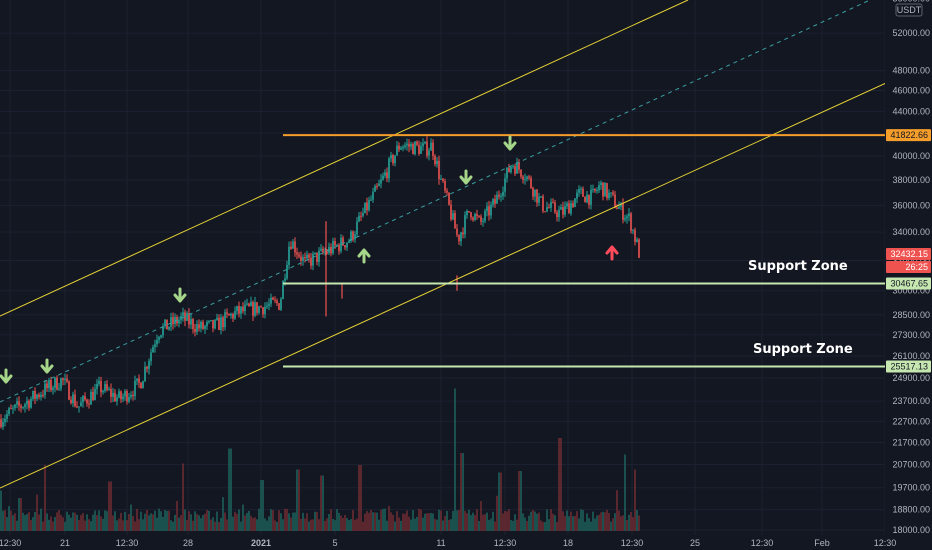  I want to click on price-tick: 23700.00, so click(911, 401).